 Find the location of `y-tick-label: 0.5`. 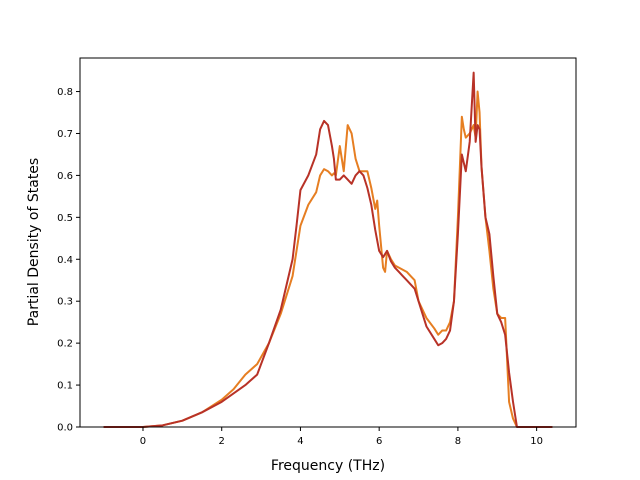

y-tick-label: 0.5 is located at coordinates (65, 218).